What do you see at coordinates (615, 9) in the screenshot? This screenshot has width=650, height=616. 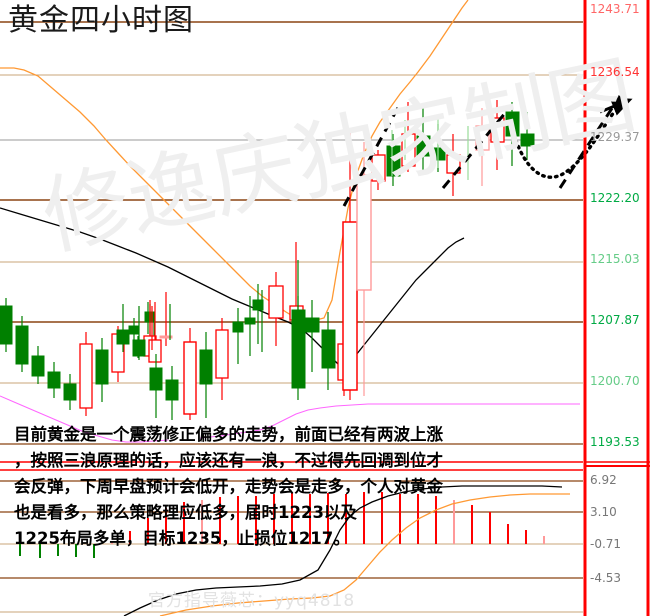 I see `price-axis-label-0: 1243.71` at bounding box center [615, 9].